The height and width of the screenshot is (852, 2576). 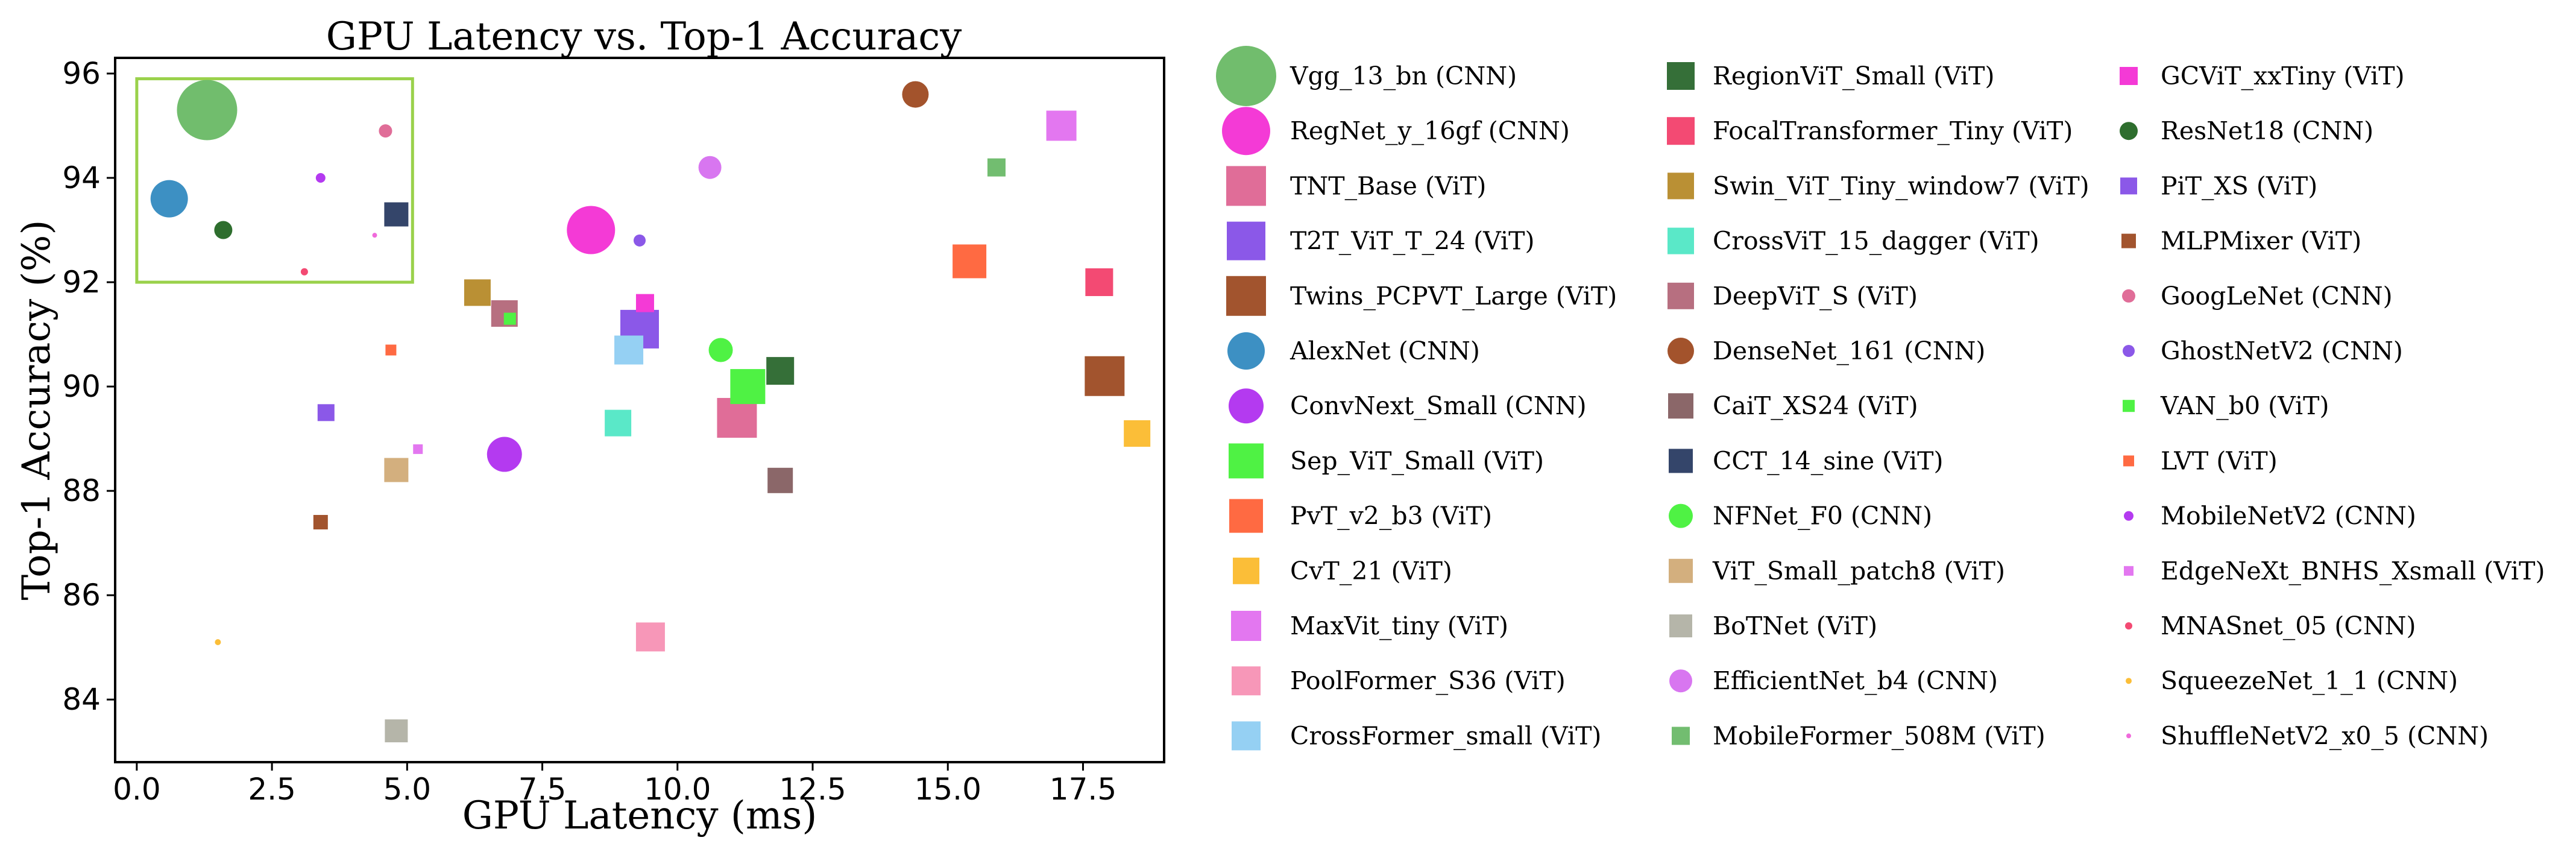 What do you see at coordinates (320, 522) in the screenshot?
I see `data-point-mlpmixer-vit` at bounding box center [320, 522].